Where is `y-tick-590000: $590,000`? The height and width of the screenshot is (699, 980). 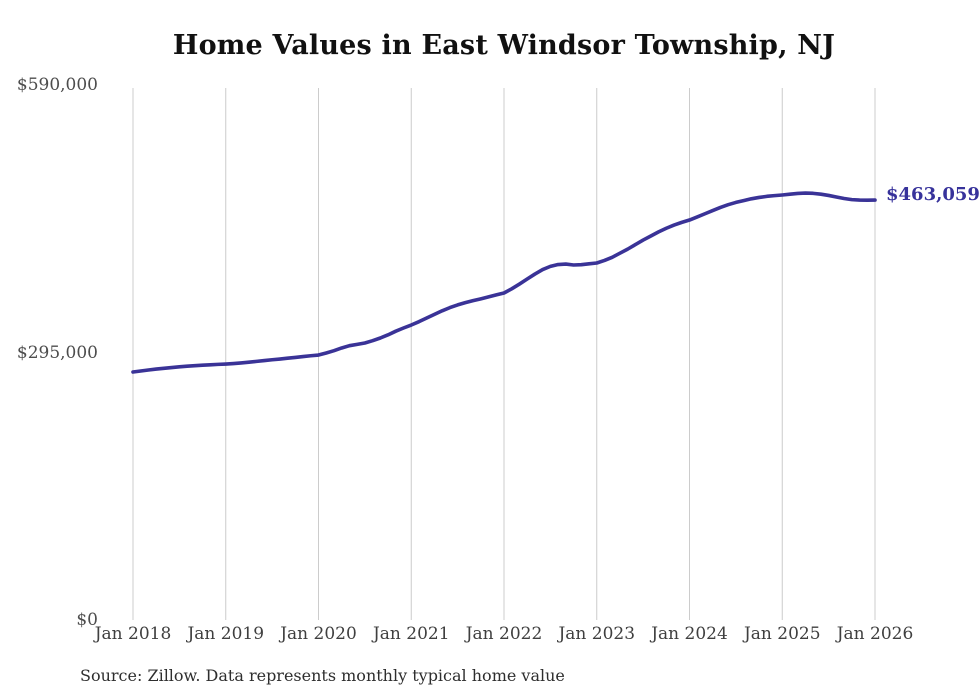 y-tick-590000: $590,000 is located at coordinates (57, 85).